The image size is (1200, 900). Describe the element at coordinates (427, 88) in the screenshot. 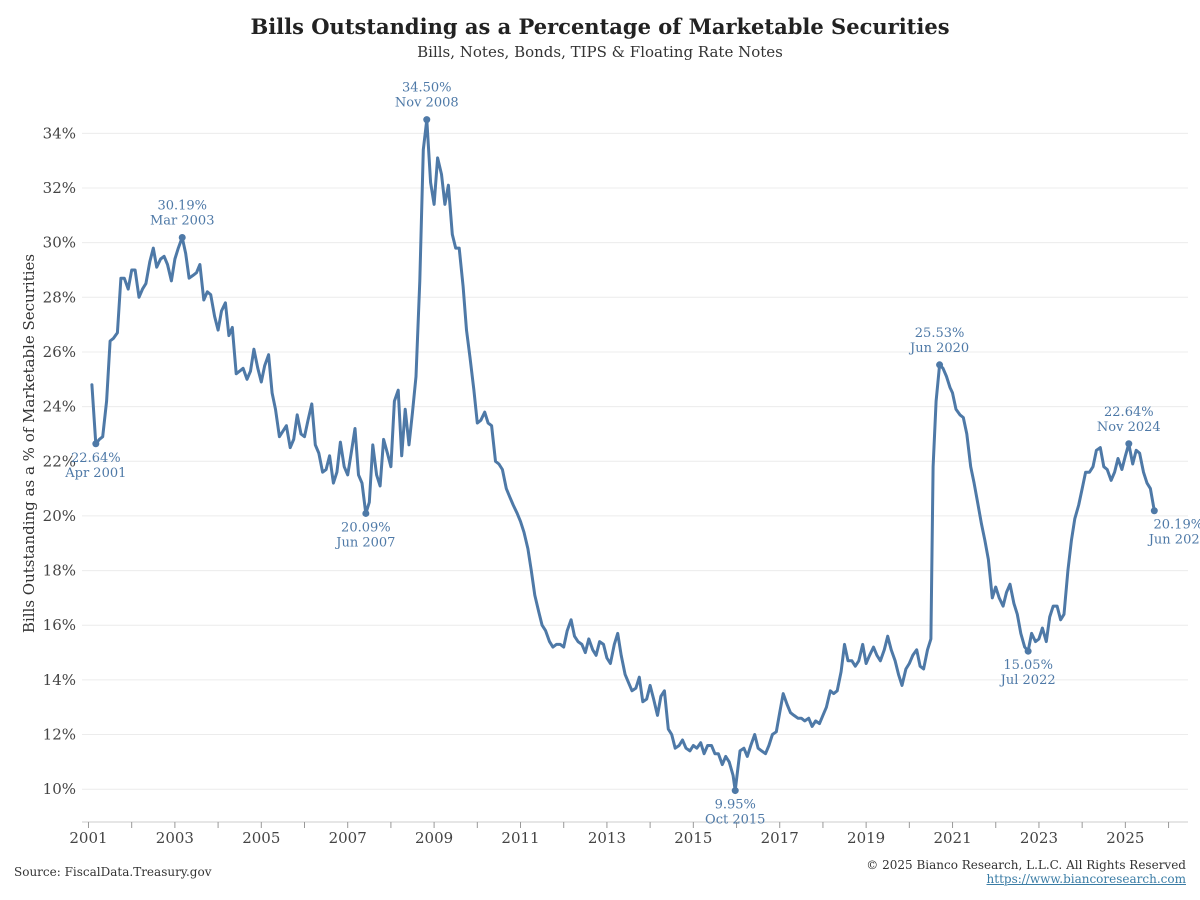

I see `annotation-value: 34.50%` at that location.